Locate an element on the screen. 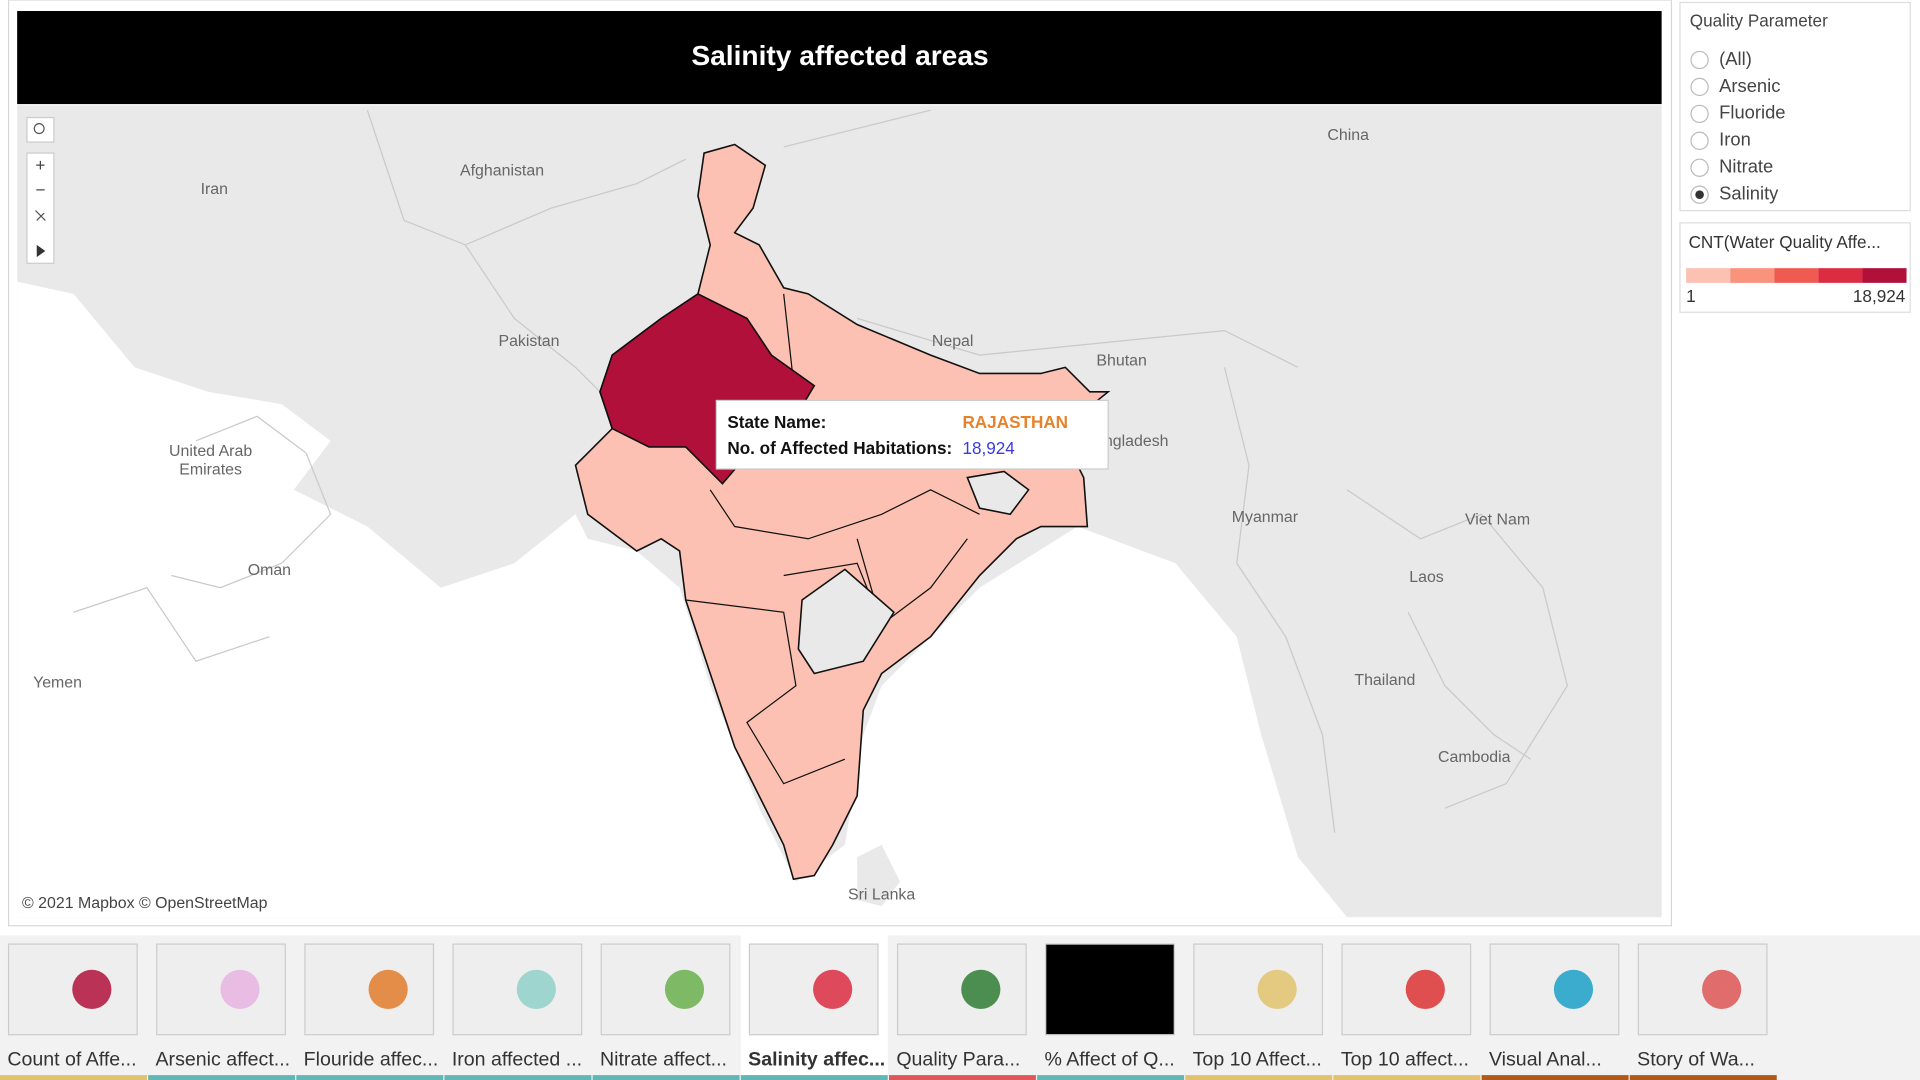  title-bar is located at coordinates (839, 58).